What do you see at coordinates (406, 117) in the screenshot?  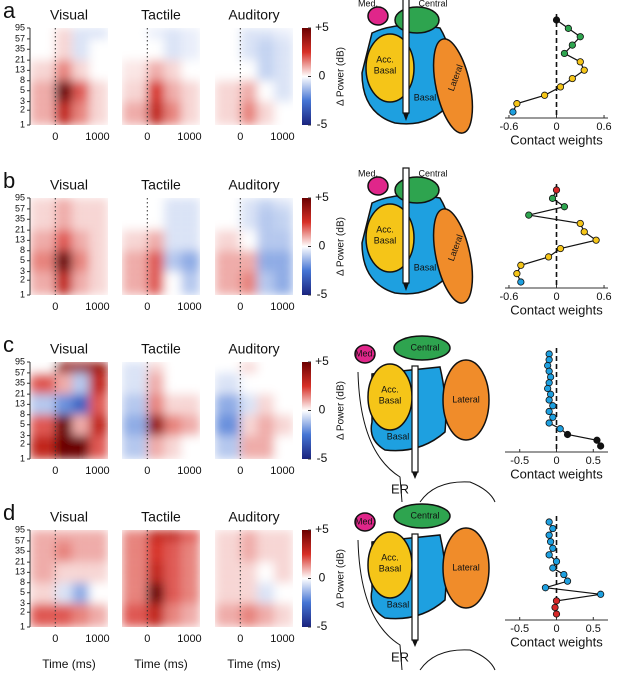 I see `electrode-tip` at bounding box center [406, 117].